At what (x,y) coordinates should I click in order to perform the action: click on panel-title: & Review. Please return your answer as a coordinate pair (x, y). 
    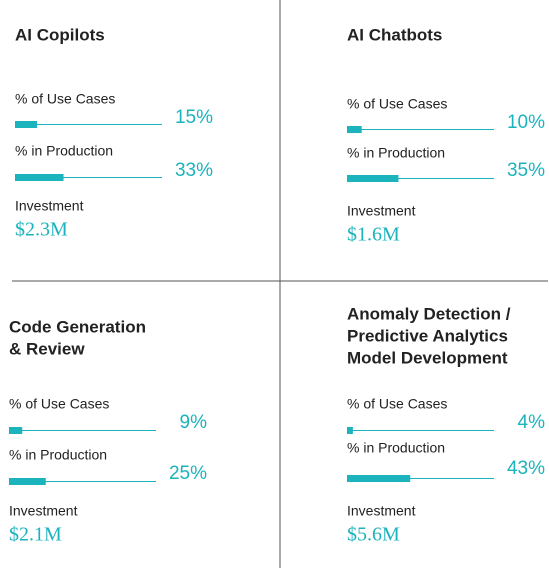
    Looking at the image, I should click on (47, 348).